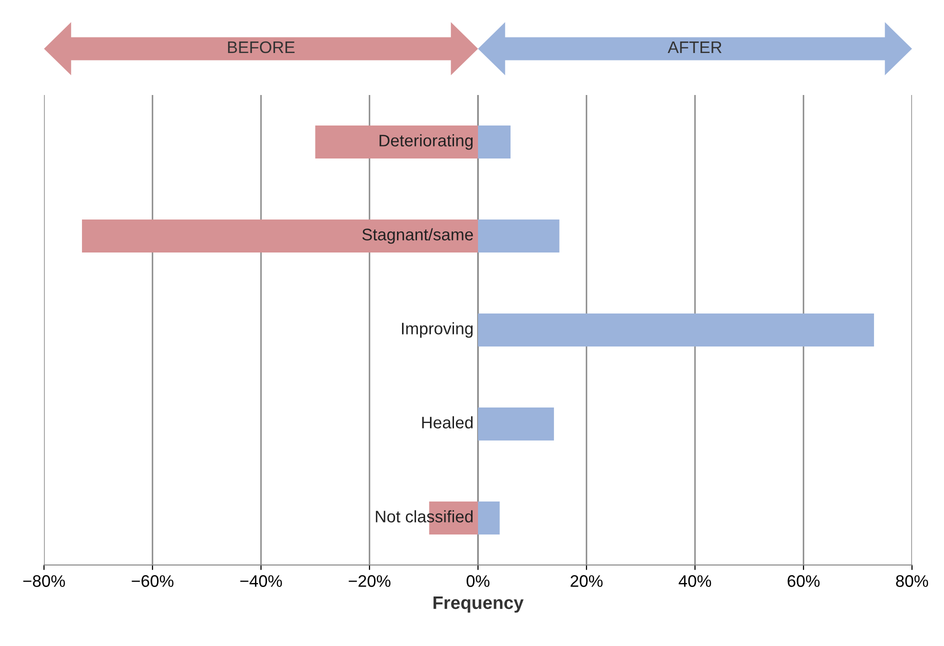 The image size is (944, 646). What do you see at coordinates (426, 142) in the screenshot?
I see `y-tick-label: Deteriorating` at bounding box center [426, 142].